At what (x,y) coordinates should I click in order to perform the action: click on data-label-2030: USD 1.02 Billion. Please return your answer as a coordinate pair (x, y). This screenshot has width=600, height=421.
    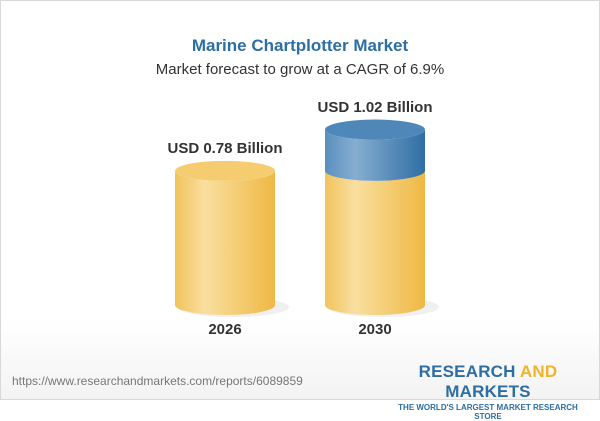
    Looking at the image, I should click on (374, 107).